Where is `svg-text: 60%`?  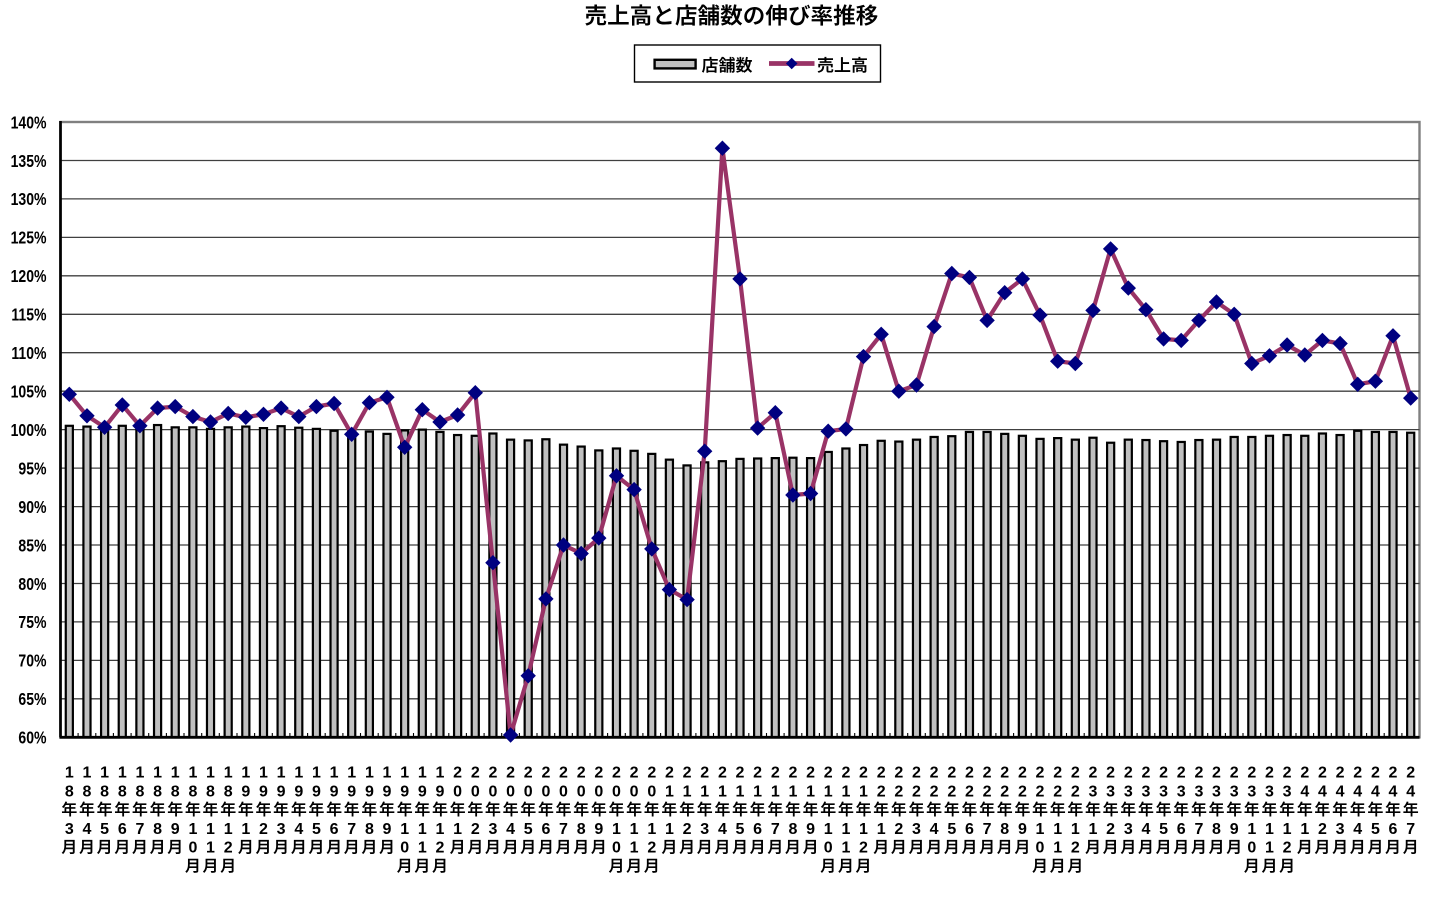
svg-text: 60% is located at coordinates (32, 738).